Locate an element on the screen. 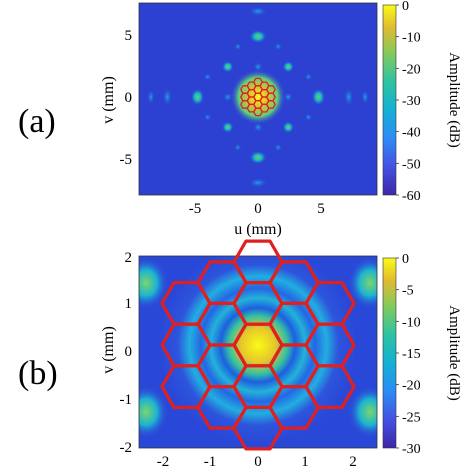 The width and height of the screenshot is (474, 474). colorbar-a-label: Amplitude (dB) is located at coordinates (454, 99).